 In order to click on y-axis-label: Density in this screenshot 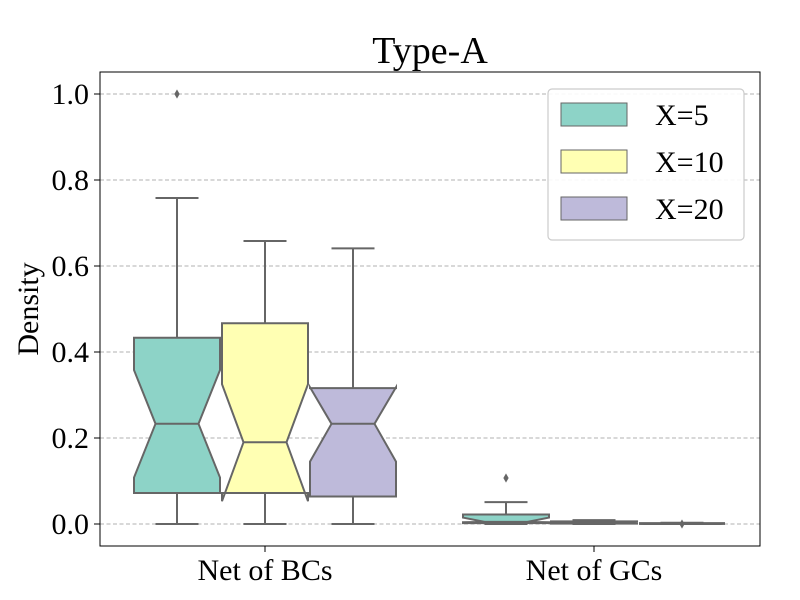, I will do `click(28, 308)`.